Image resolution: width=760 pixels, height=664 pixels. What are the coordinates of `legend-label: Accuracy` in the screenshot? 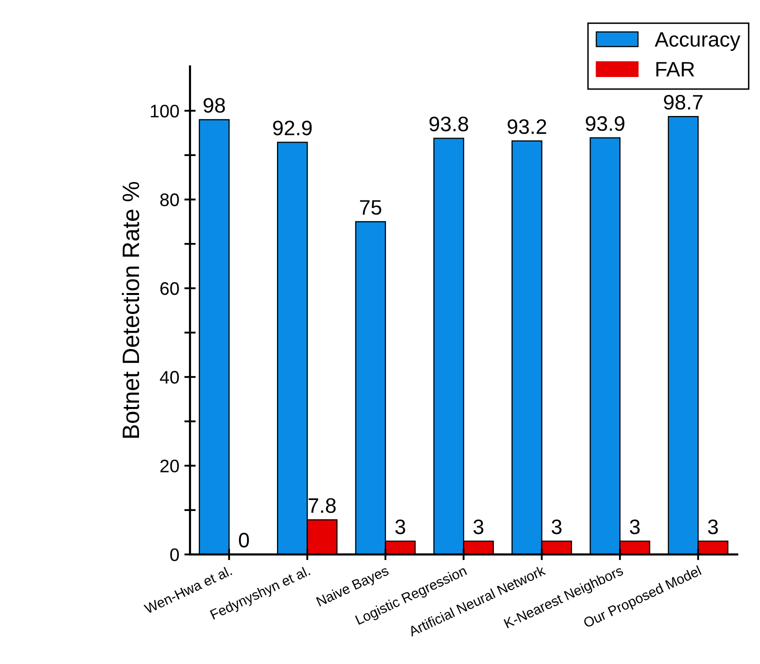 It's located at (697, 41).